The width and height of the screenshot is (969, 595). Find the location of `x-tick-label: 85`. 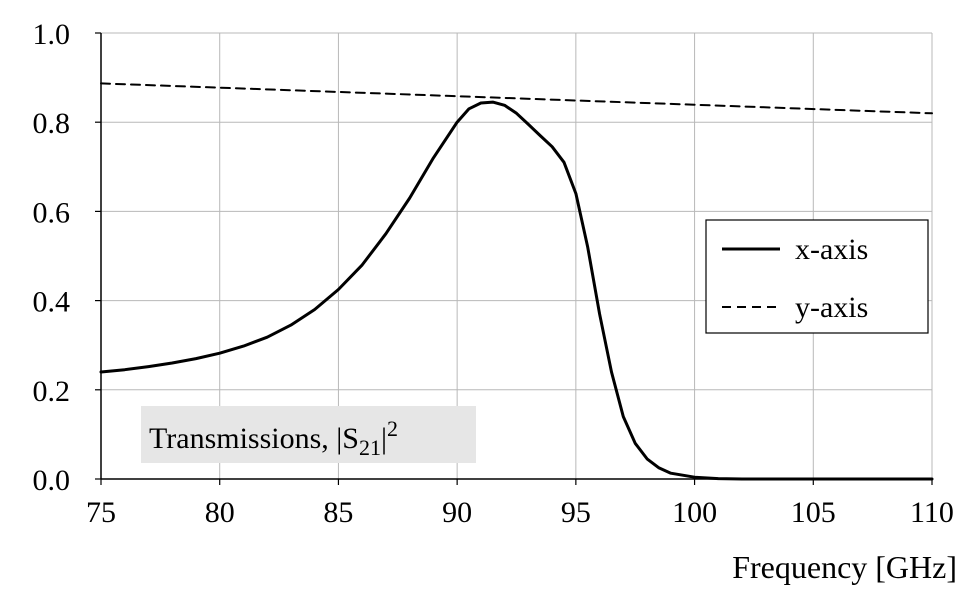

x-tick-label: 85 is located at coordinates (338, 512).